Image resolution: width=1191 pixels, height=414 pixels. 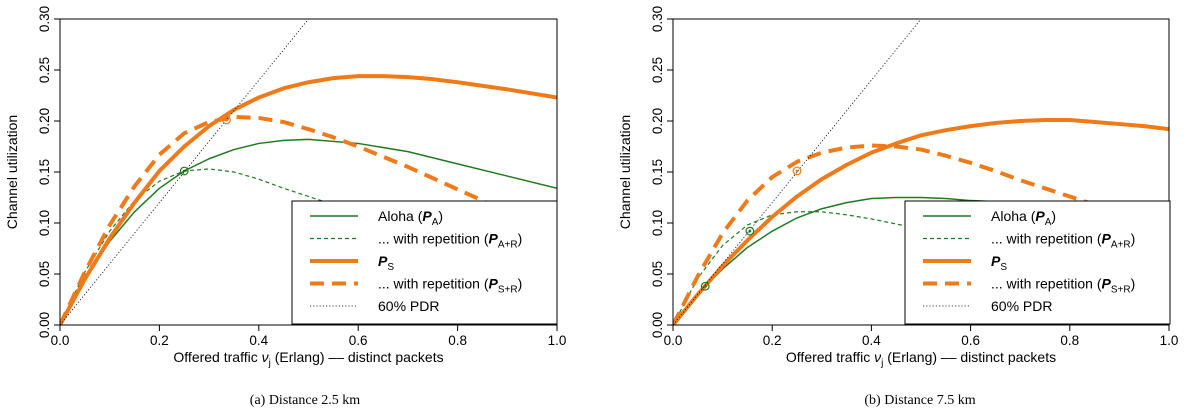 I want to click on marker-slotted, so click(x=797, y=171).